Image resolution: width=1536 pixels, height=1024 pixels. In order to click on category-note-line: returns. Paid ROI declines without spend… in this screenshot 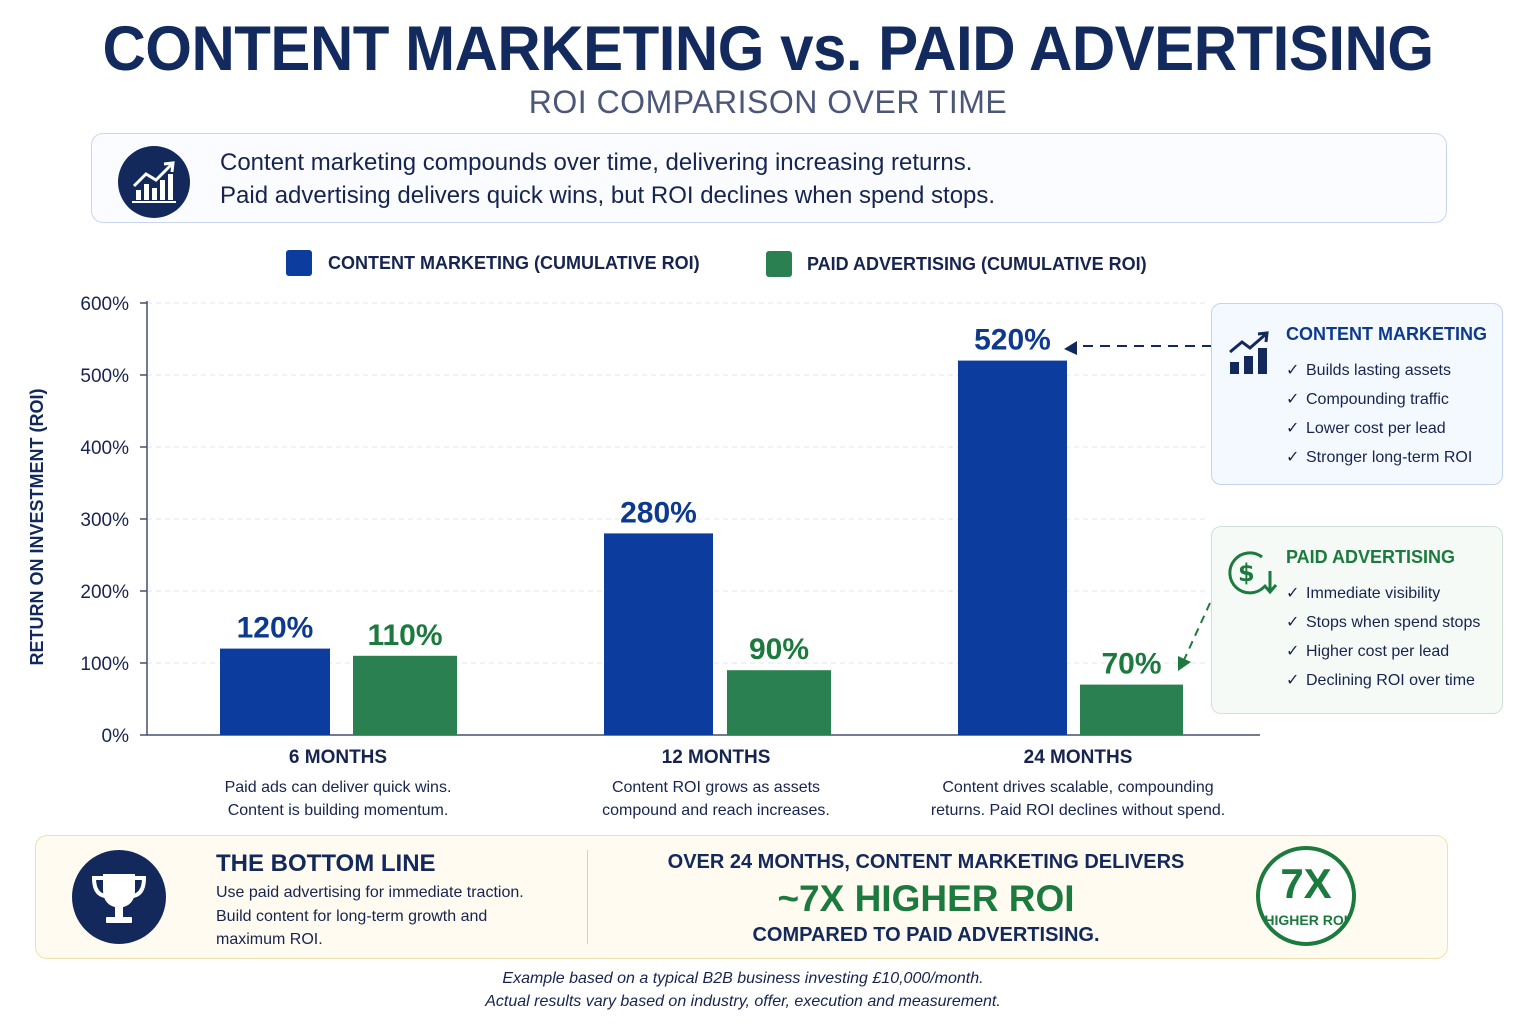, I will do `click(1078, 810)`.